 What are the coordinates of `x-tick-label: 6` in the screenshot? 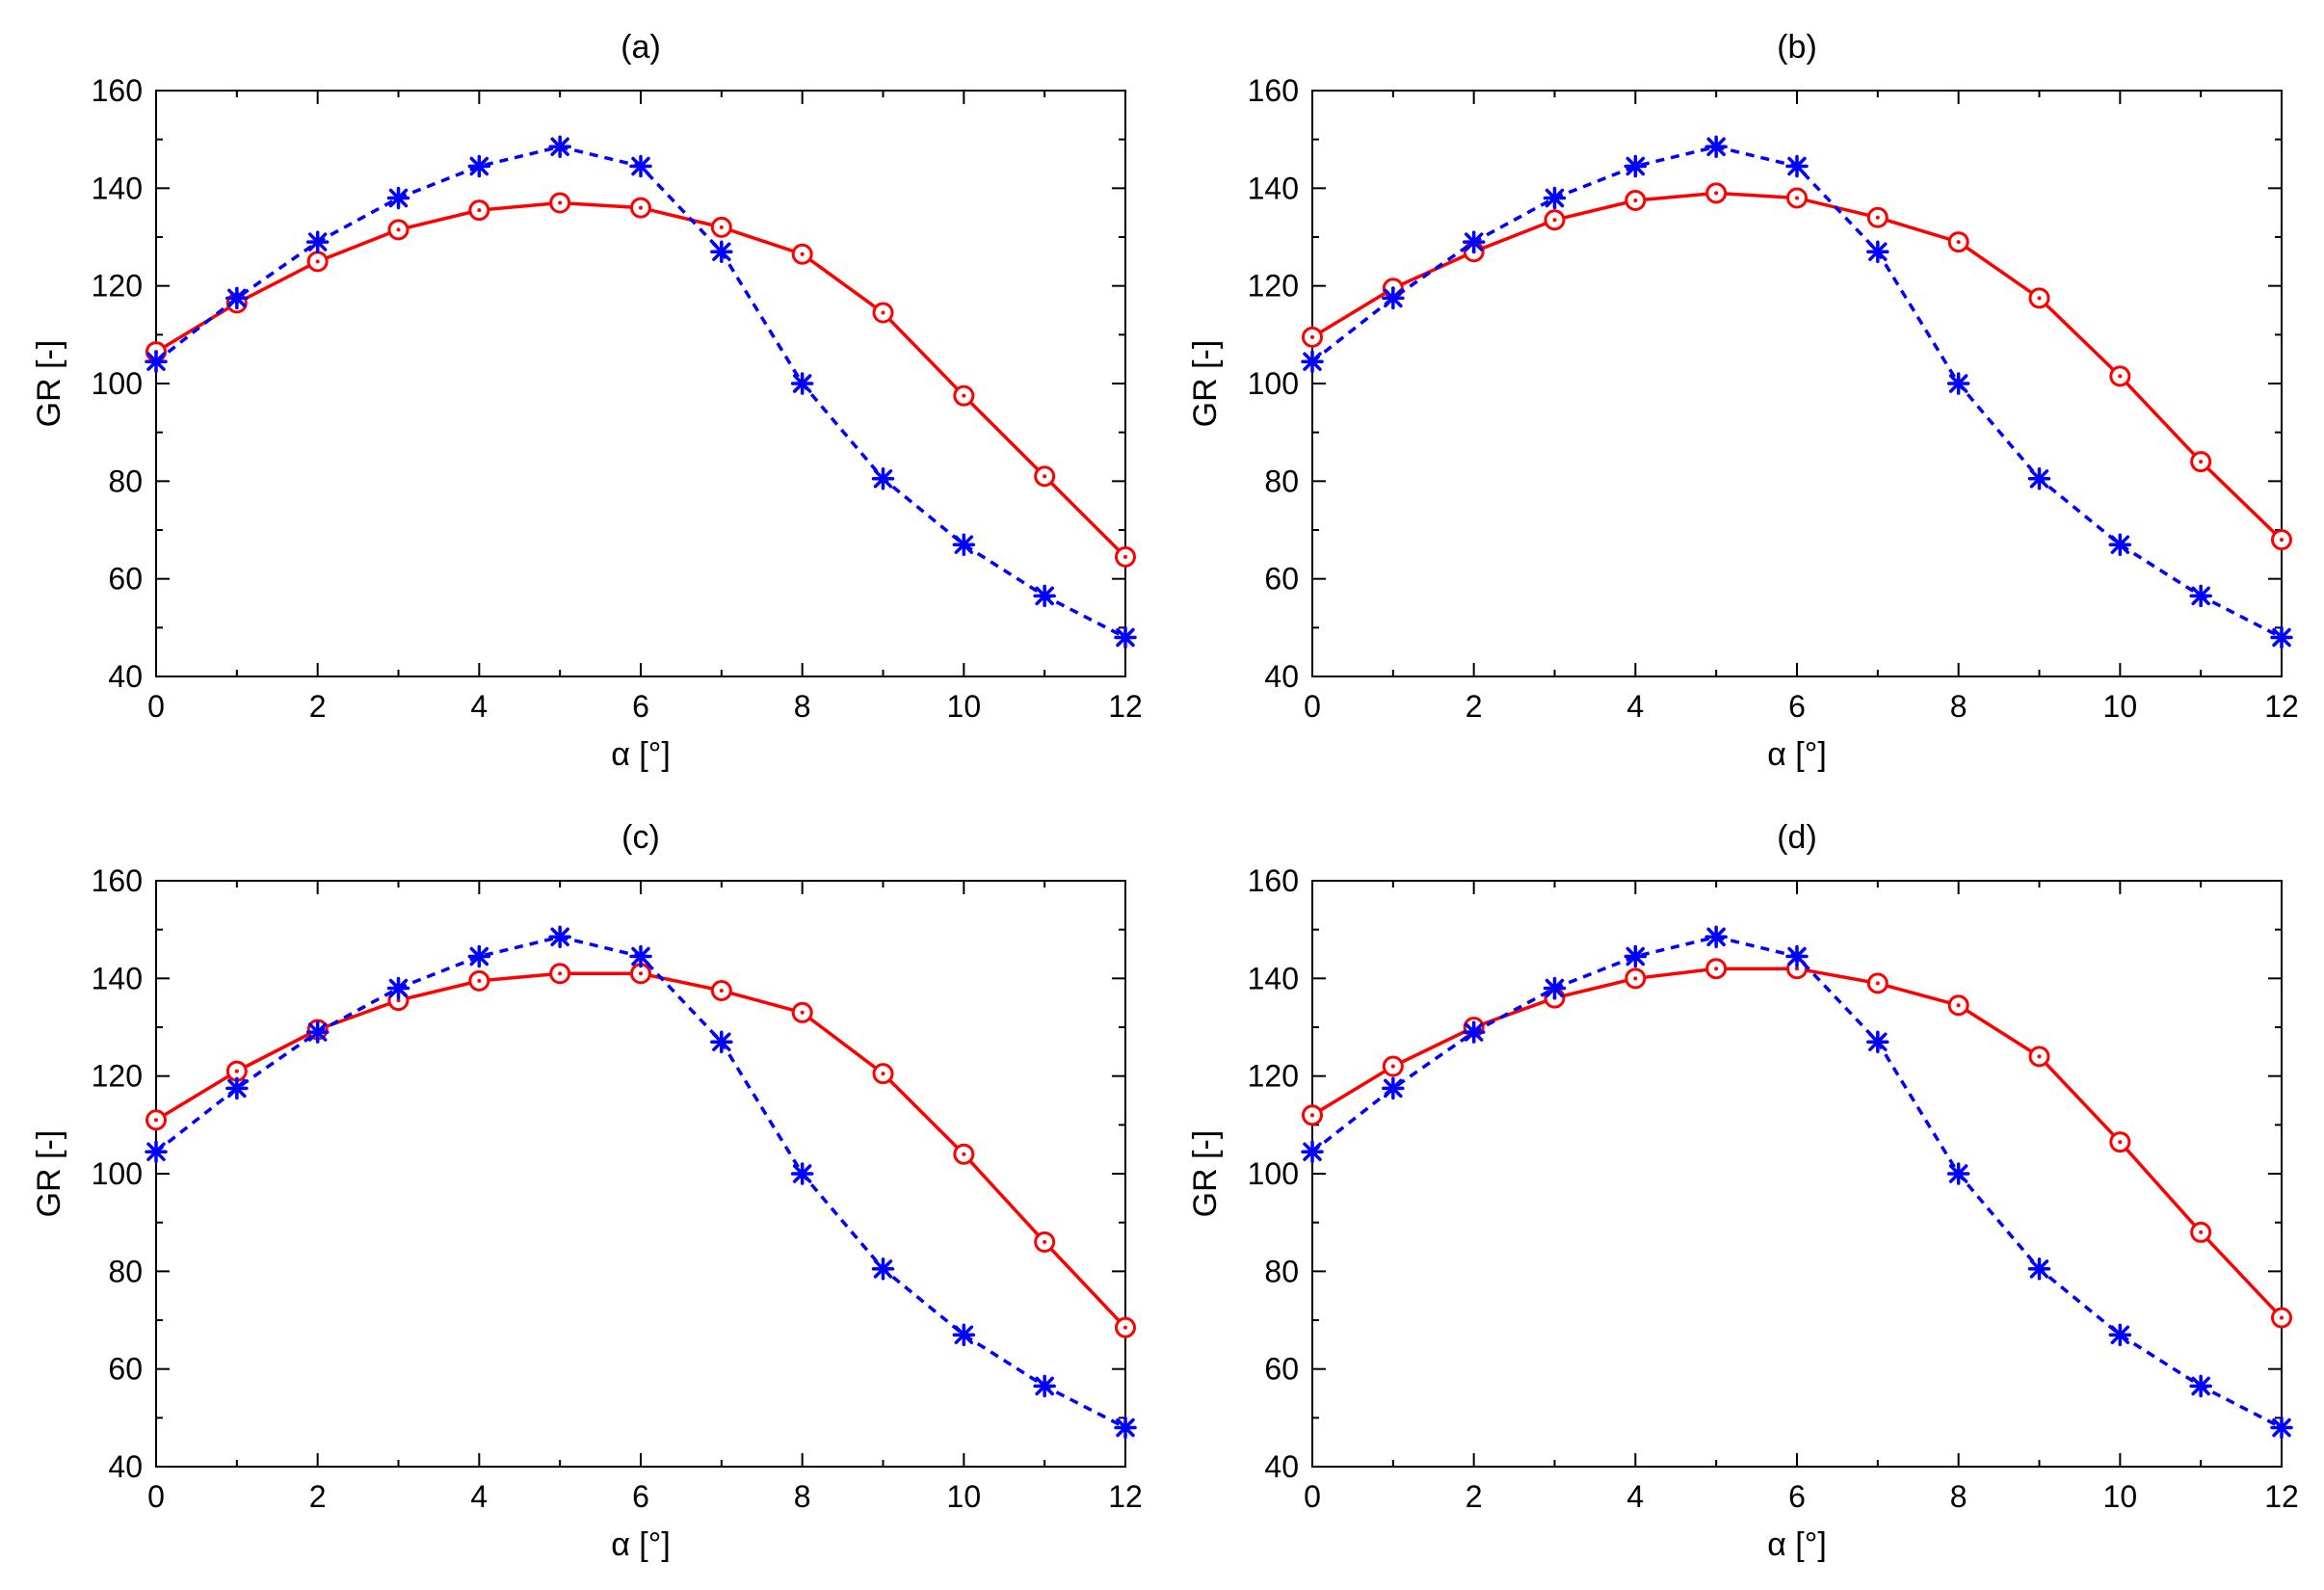 It's located at (1797, 706).